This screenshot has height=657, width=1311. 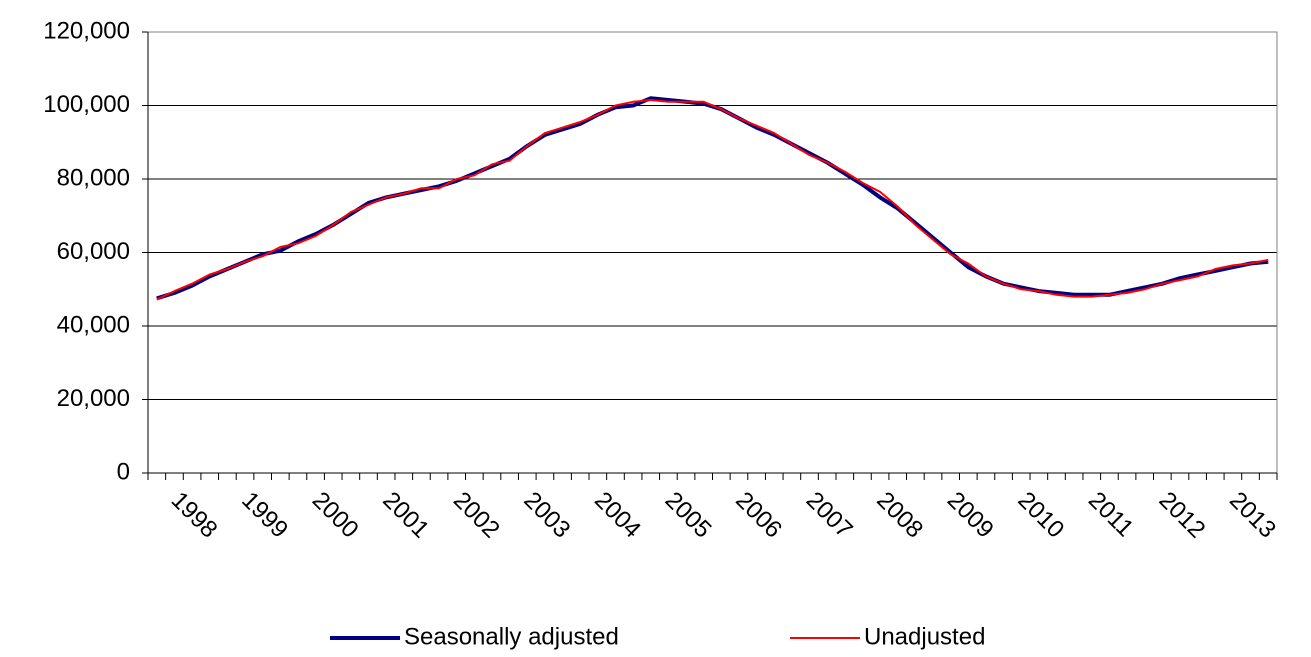 I want to click on y-tick-label: 120,000, so click(x=86, y=30).